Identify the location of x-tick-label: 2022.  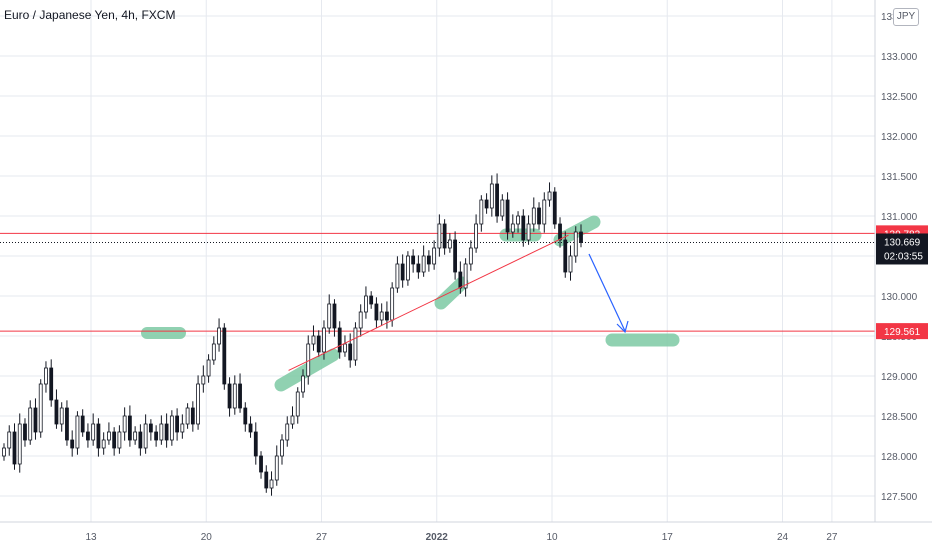
(437, 537).